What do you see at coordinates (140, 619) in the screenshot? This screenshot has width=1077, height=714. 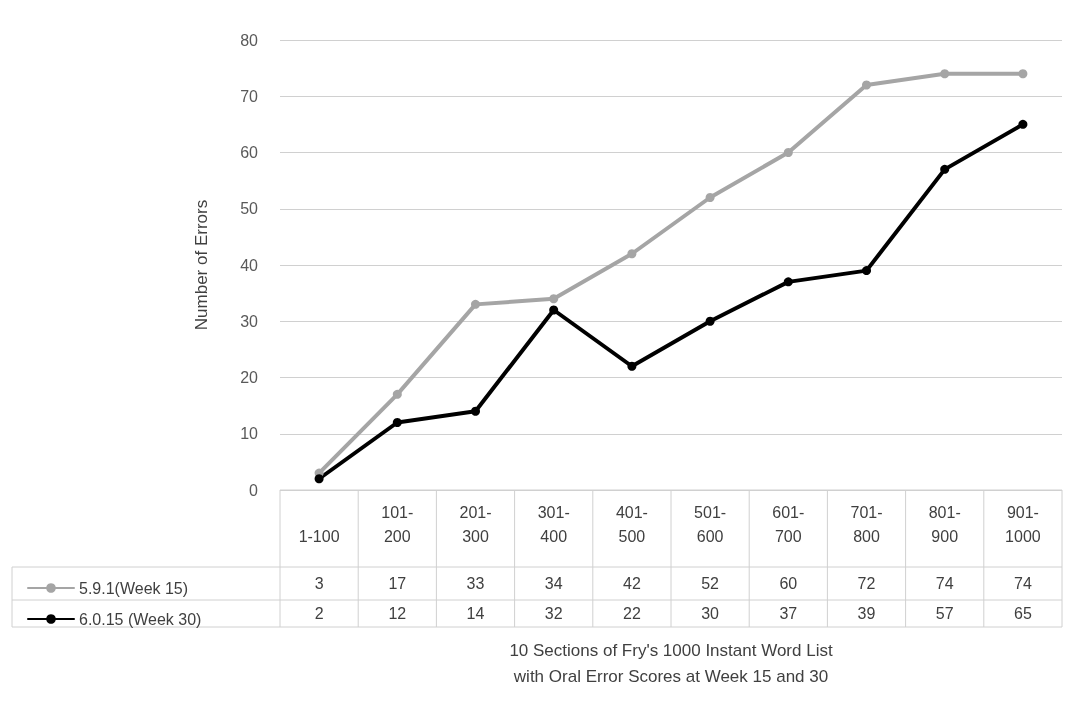 I see `legend-label: 6.0.15 (Week 30)` at bounding box center [140, 619].